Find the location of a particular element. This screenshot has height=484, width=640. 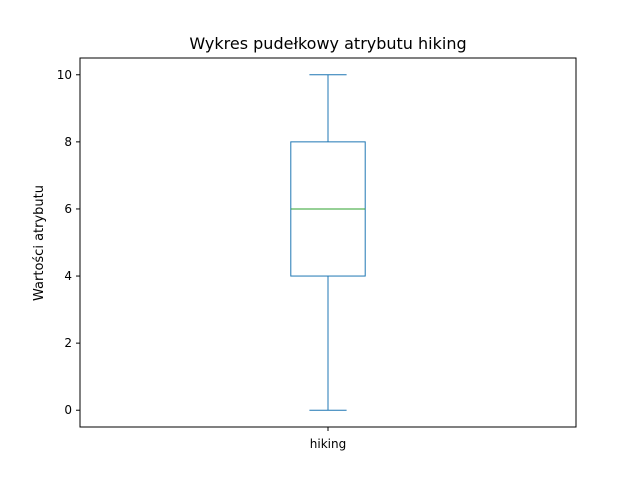

y-tick-label: 2 is located at coordinates (68, 343).